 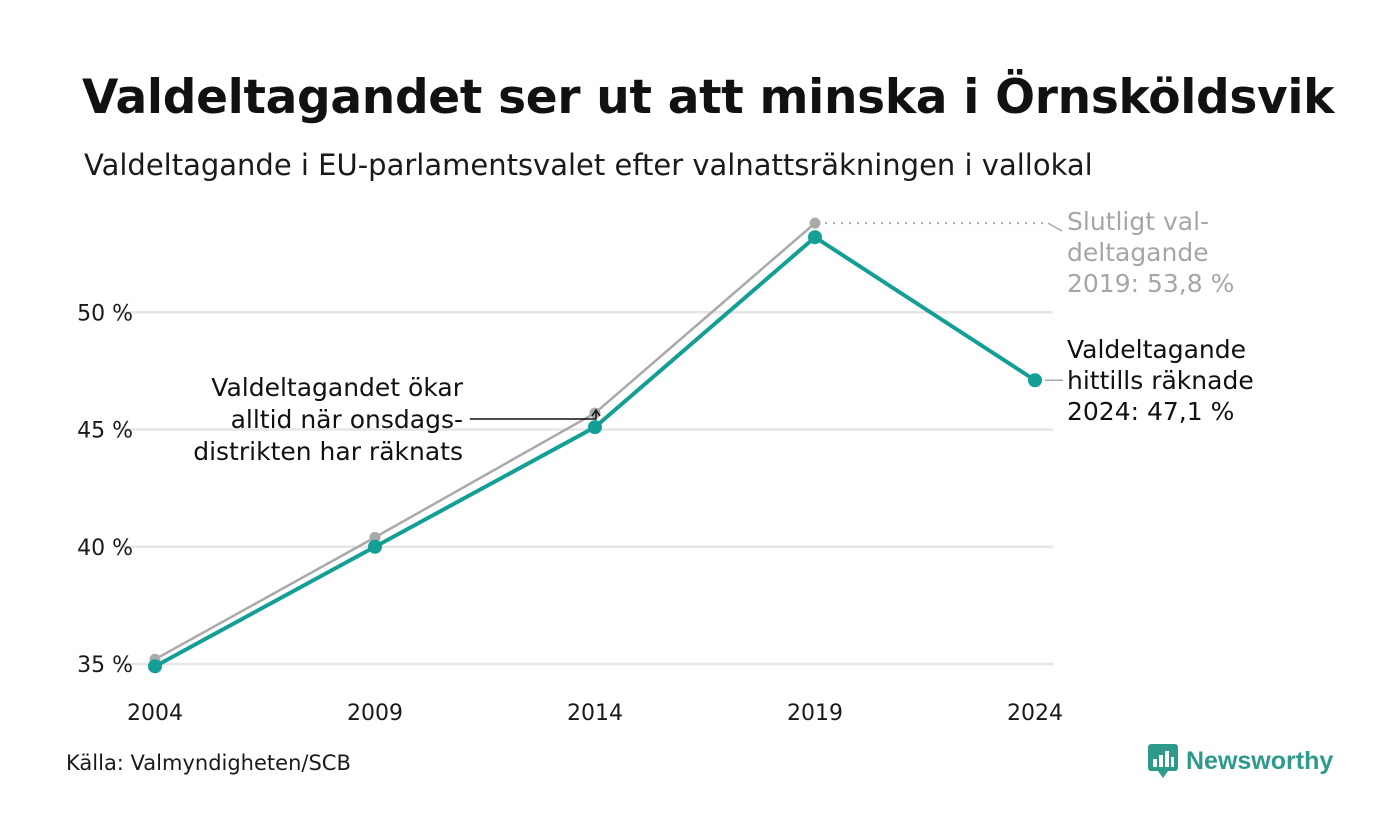 I want to click on x-tick-label: 2014, so click(x=595, y=713).